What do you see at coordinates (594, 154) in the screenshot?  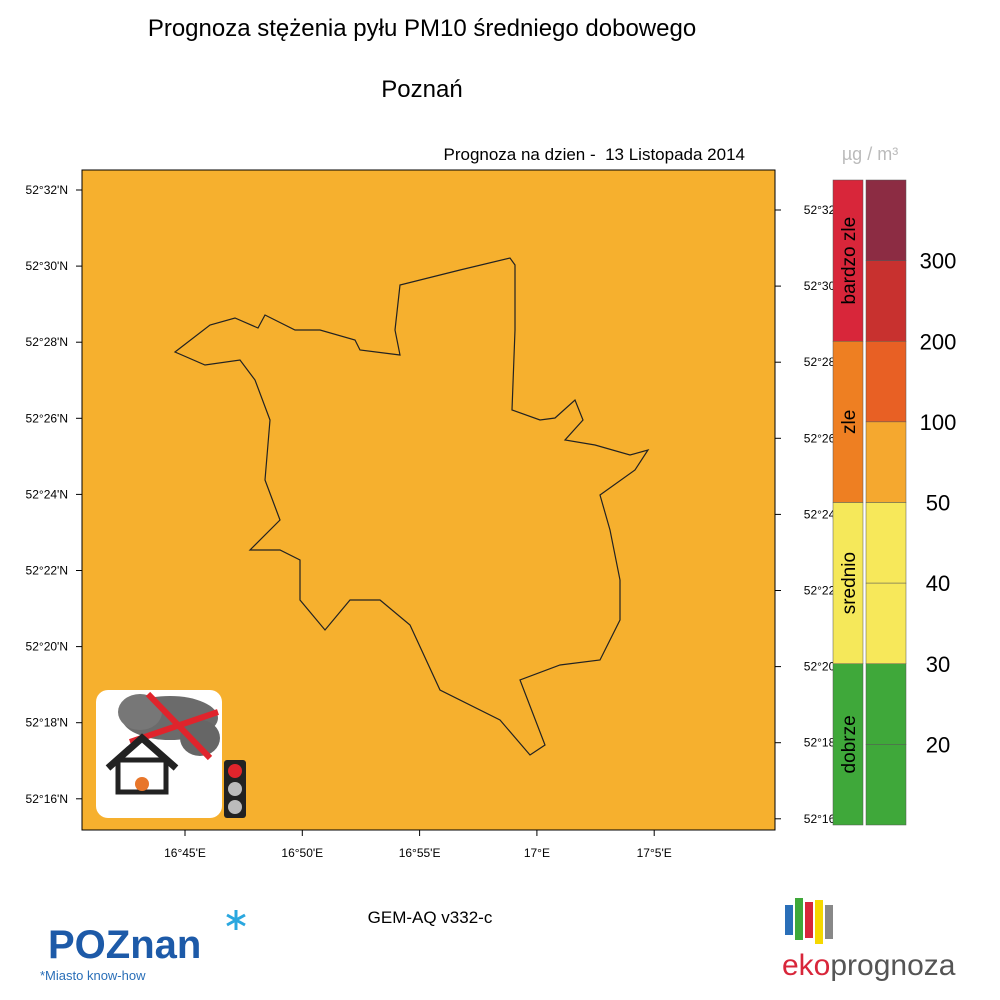 I see `forecast-date: Prognoza na dzien - 13 Listopada 2014` at bounding box center [594, 154].